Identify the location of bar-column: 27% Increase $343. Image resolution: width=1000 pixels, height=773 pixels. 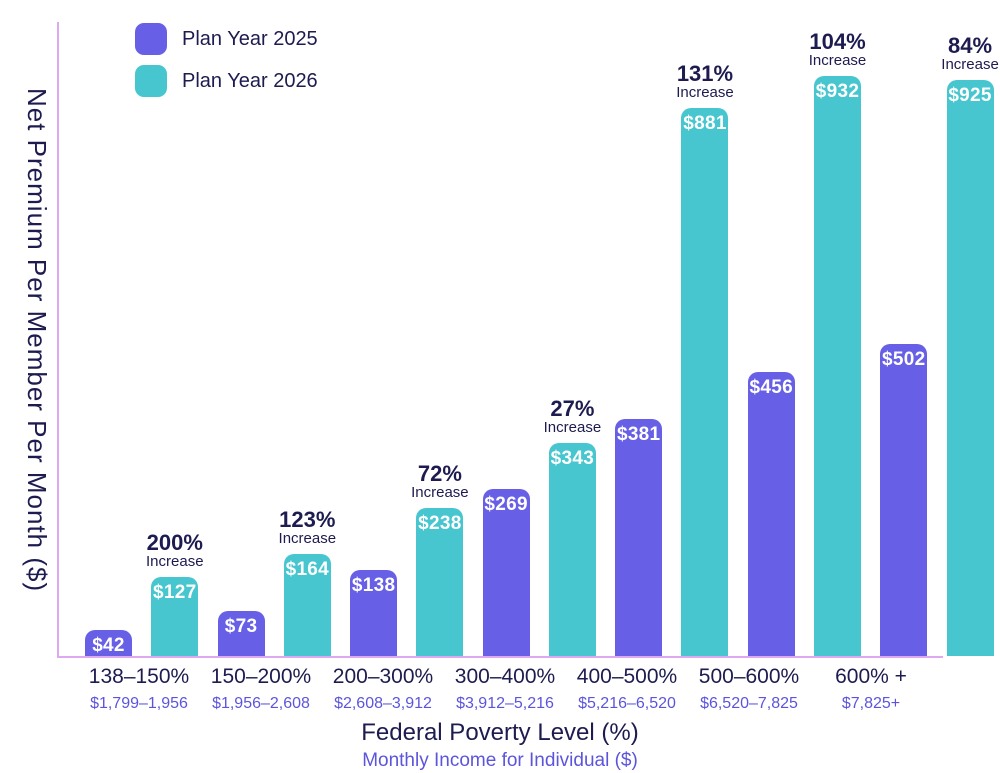
(573, 526).